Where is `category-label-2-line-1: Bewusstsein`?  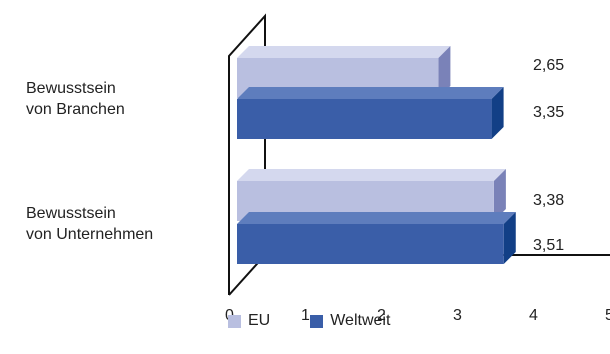
category-label-2-line-1: Bewusstsein is located at coordinates (71, 213).